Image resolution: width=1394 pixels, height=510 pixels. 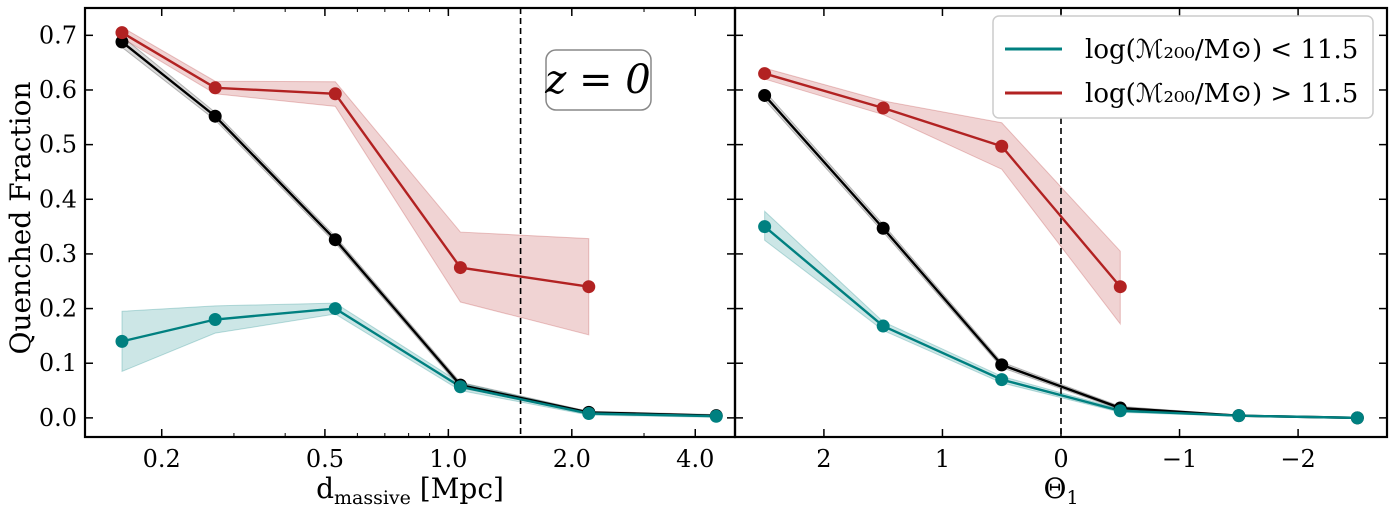 I want to click on y-tick-label: 0.1, so click(x=58, y=363).